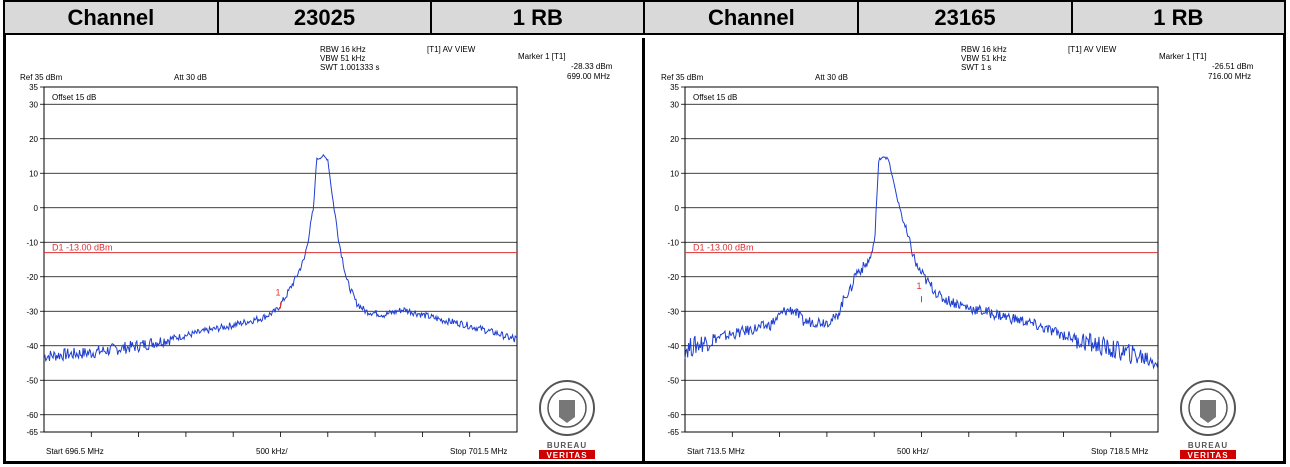 This screenshot has height=467, width=1290. I want to click on header-rb-2: 1 RB, so click(1178, 17).